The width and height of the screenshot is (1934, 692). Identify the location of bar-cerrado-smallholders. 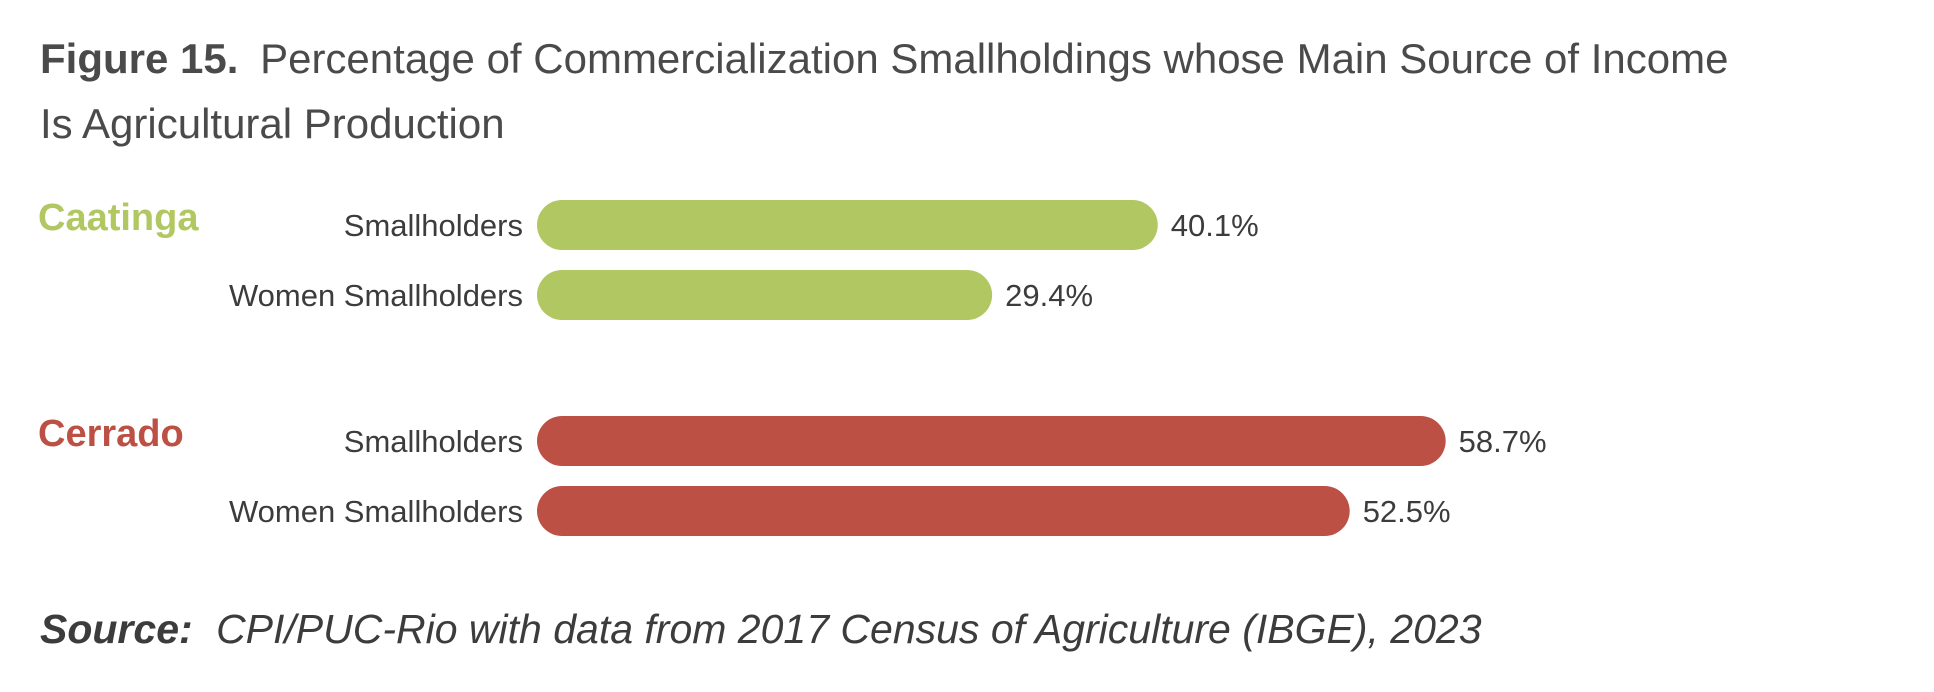
(991, 441).